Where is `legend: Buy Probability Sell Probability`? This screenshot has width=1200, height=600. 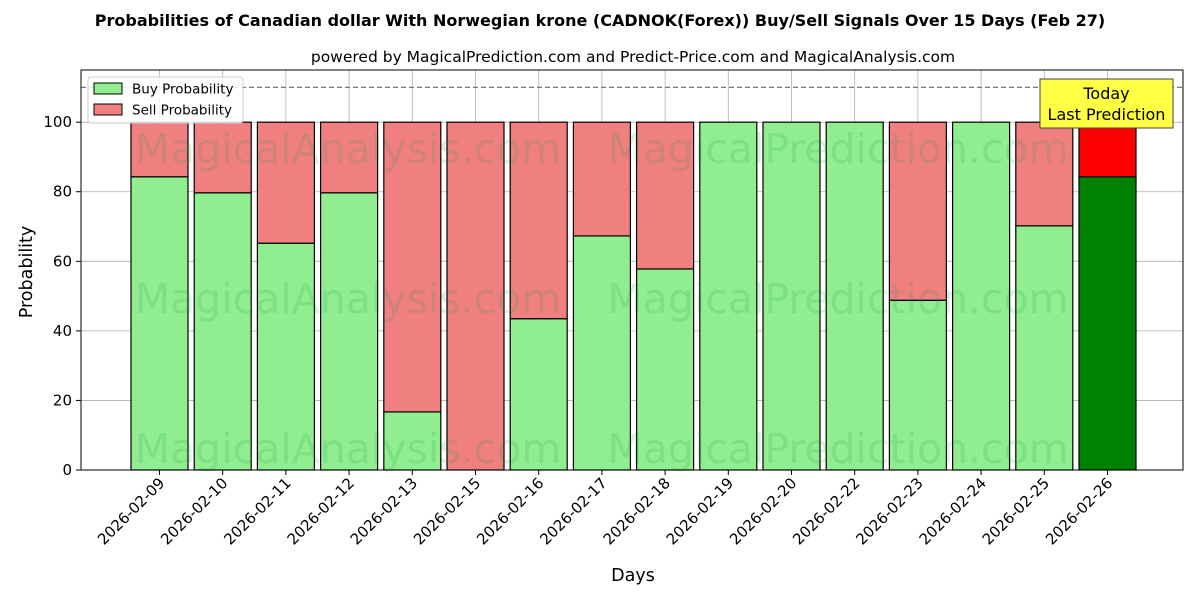 legend: Buy Probability Sell Probability is located at coordinates (165, 100).